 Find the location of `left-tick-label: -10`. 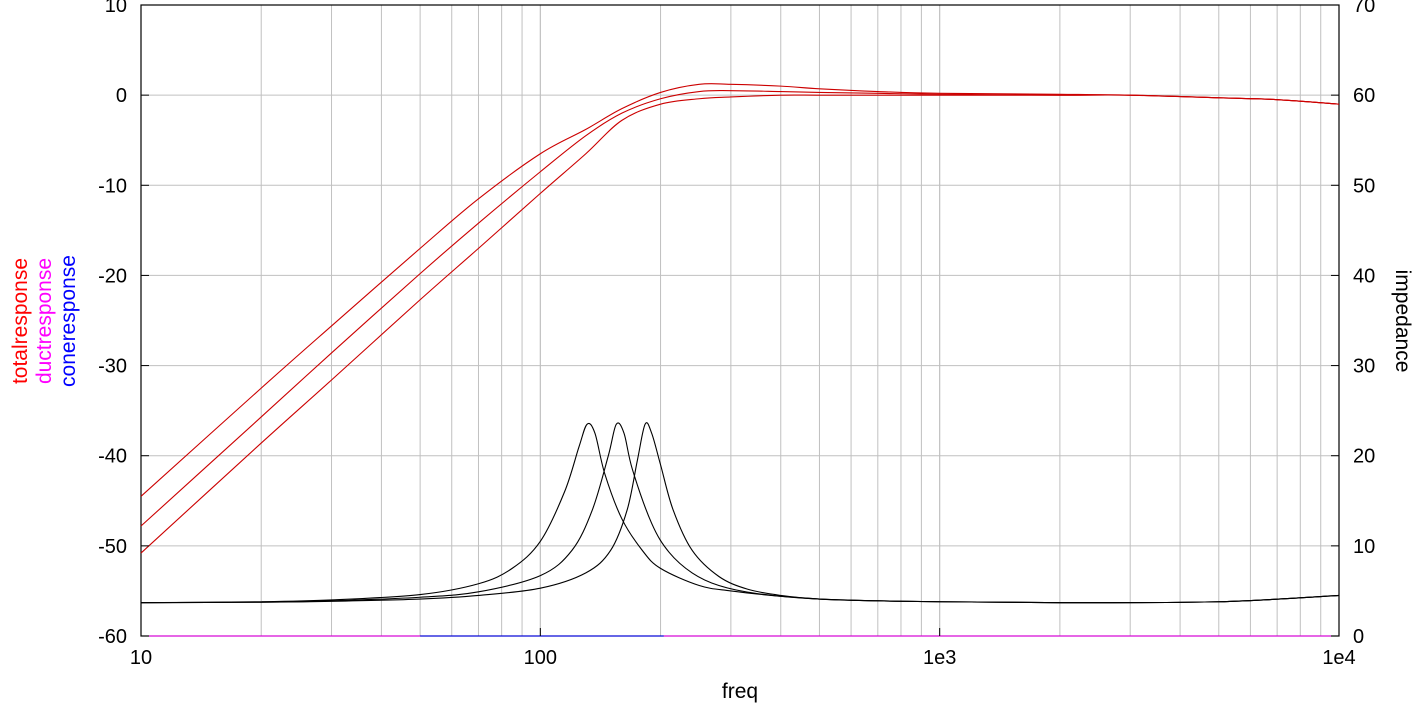

left-tick-label: -10 is located at coordinates (112, 186).